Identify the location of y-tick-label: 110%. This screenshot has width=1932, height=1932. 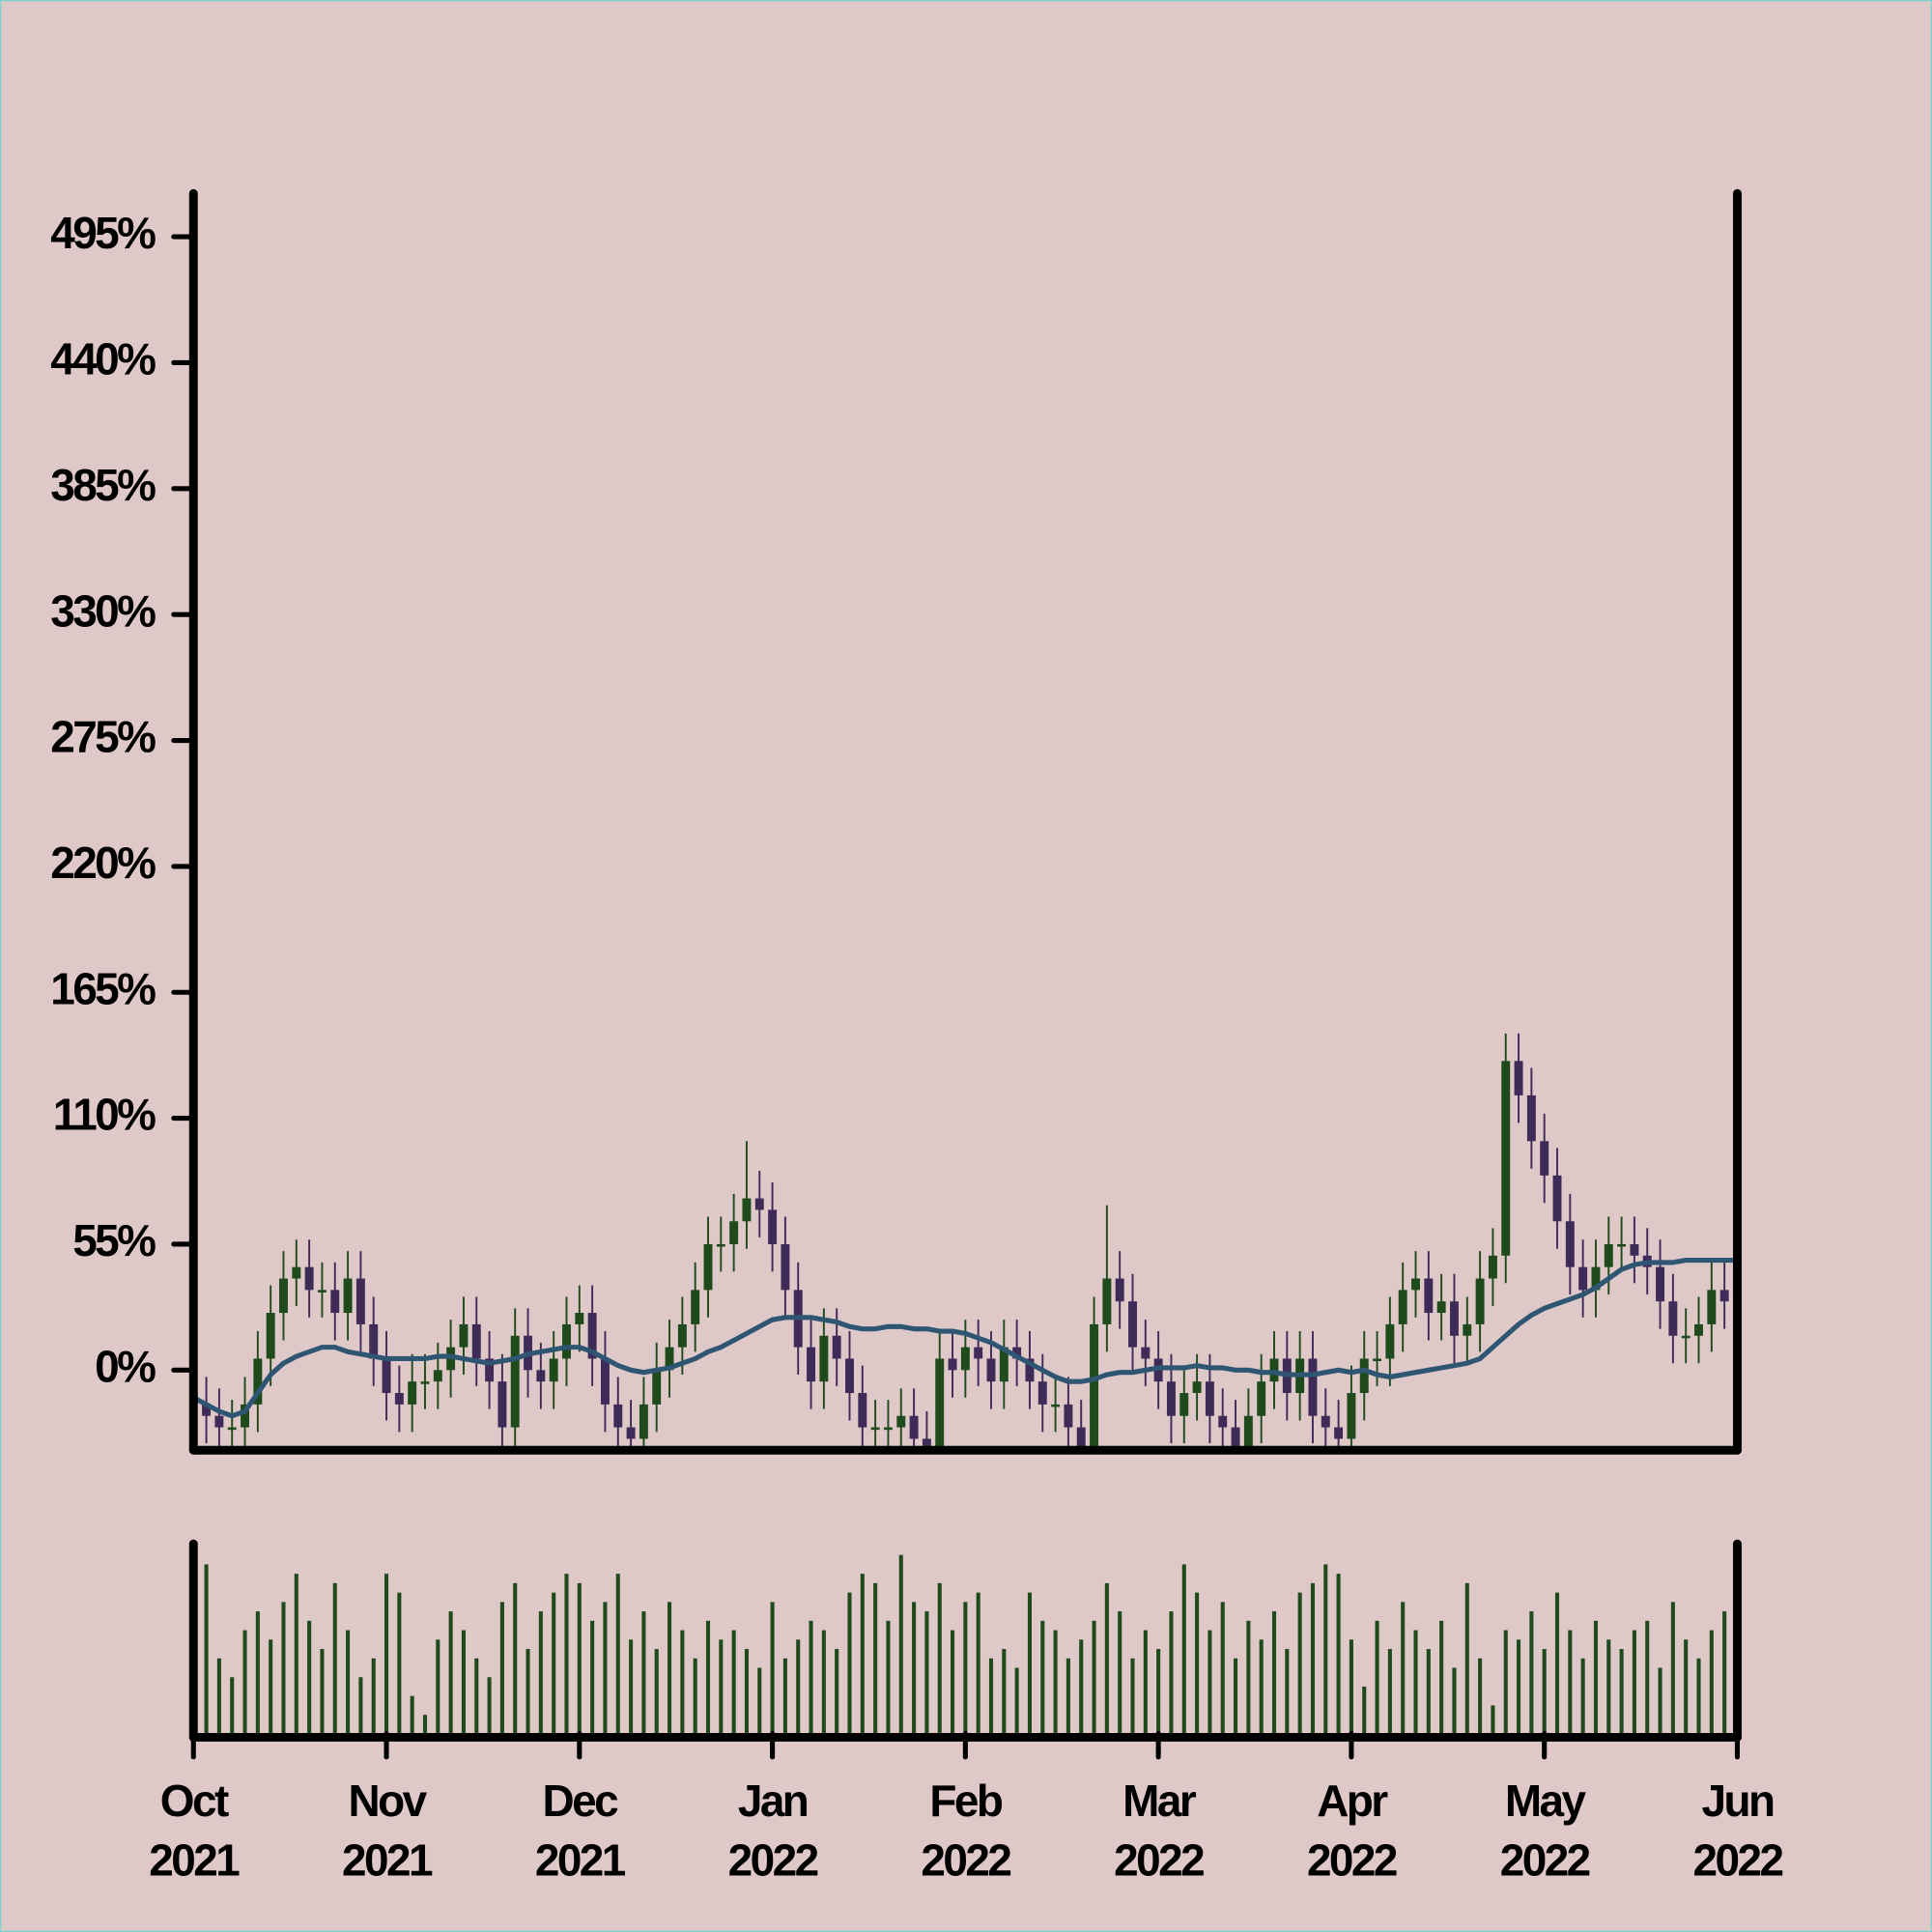
(104, 1115).